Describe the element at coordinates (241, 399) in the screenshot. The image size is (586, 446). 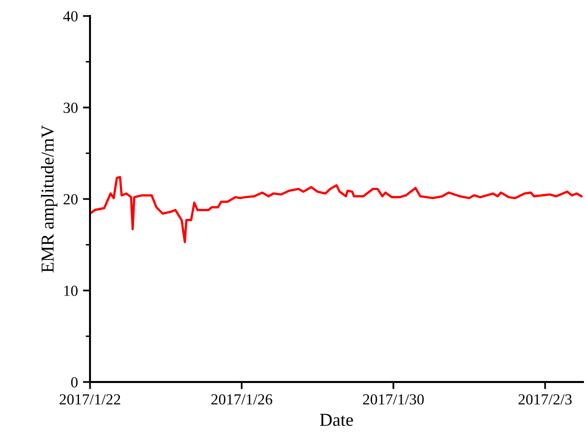
I see `x-tick-label: 2017/1/26` at that location.